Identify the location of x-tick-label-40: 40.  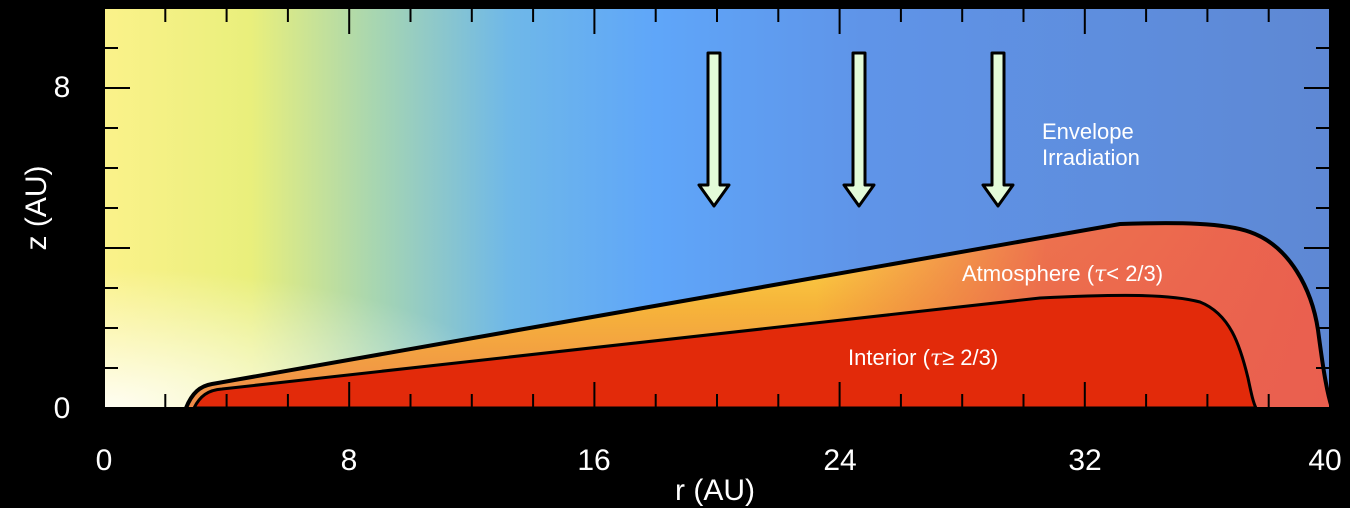
(1324, 460).